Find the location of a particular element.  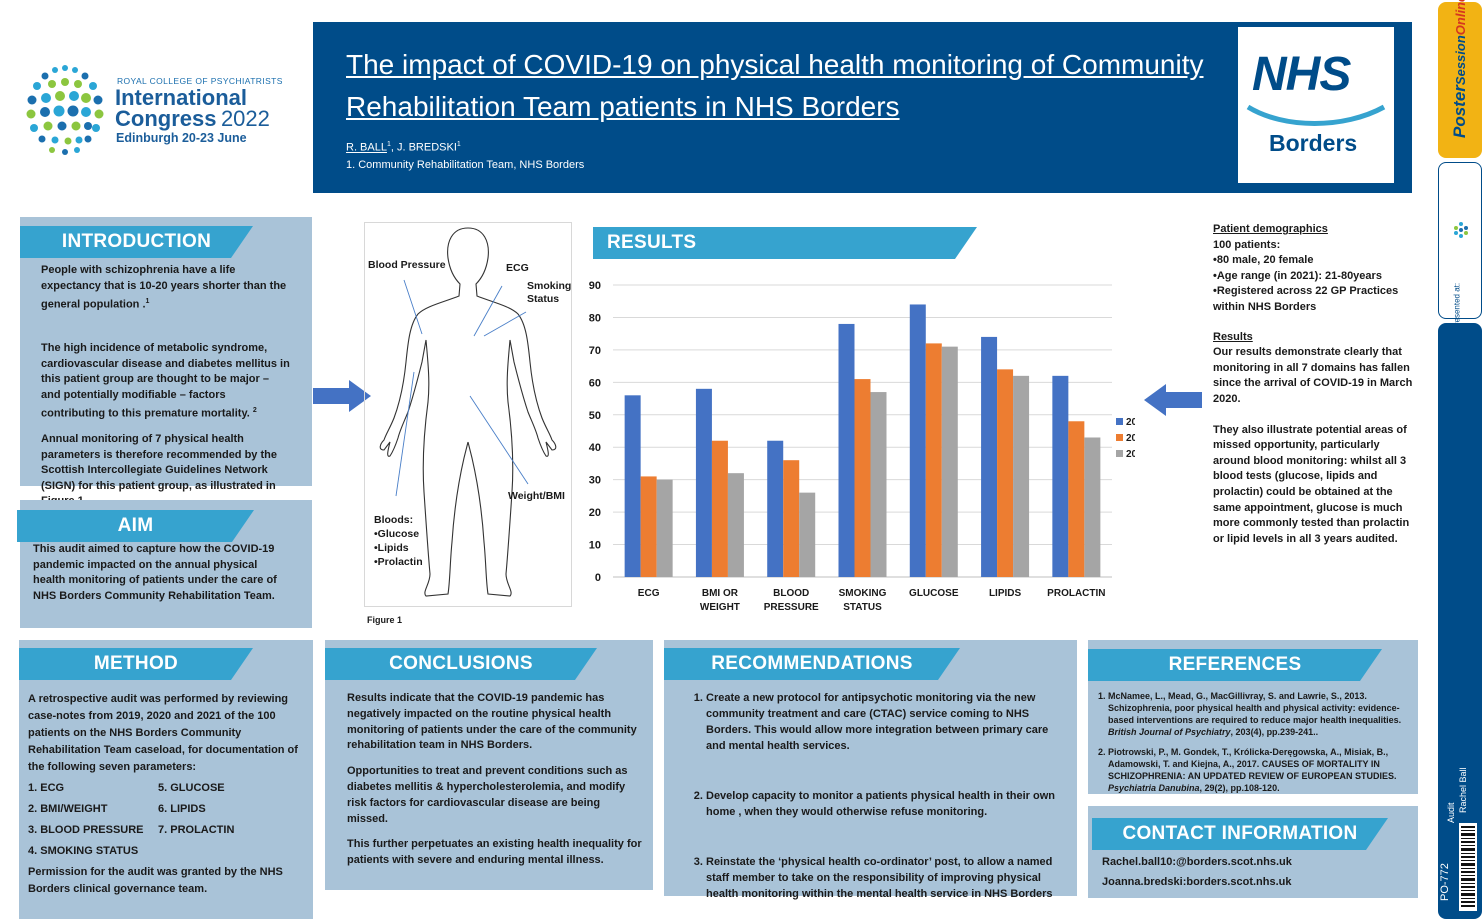

method-i4: 4. SMOKING STATUS is located at coordinates (83, 851).